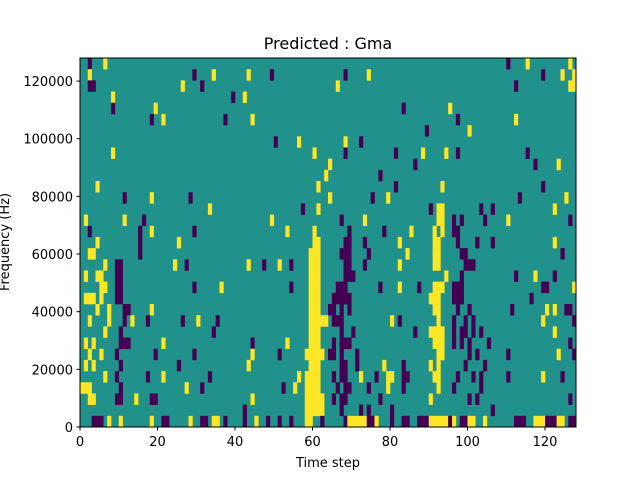 The width and height of the screenshot is (640, 484). What do you see at coordinates (48, 82) in the screenshot?
I see `y-tick-label: 120000` at bounding box center [48, 82].